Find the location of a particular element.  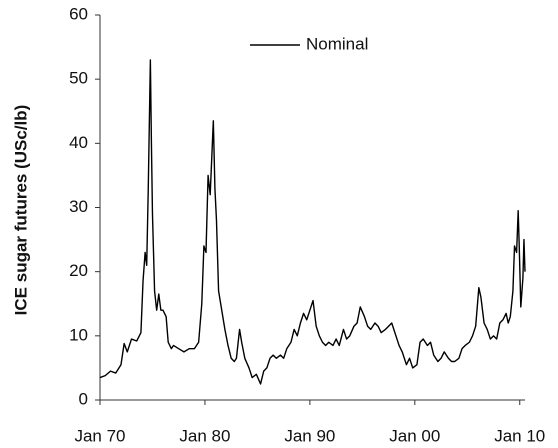

y-tick-label: 20 is located at coordinates (78, 270).